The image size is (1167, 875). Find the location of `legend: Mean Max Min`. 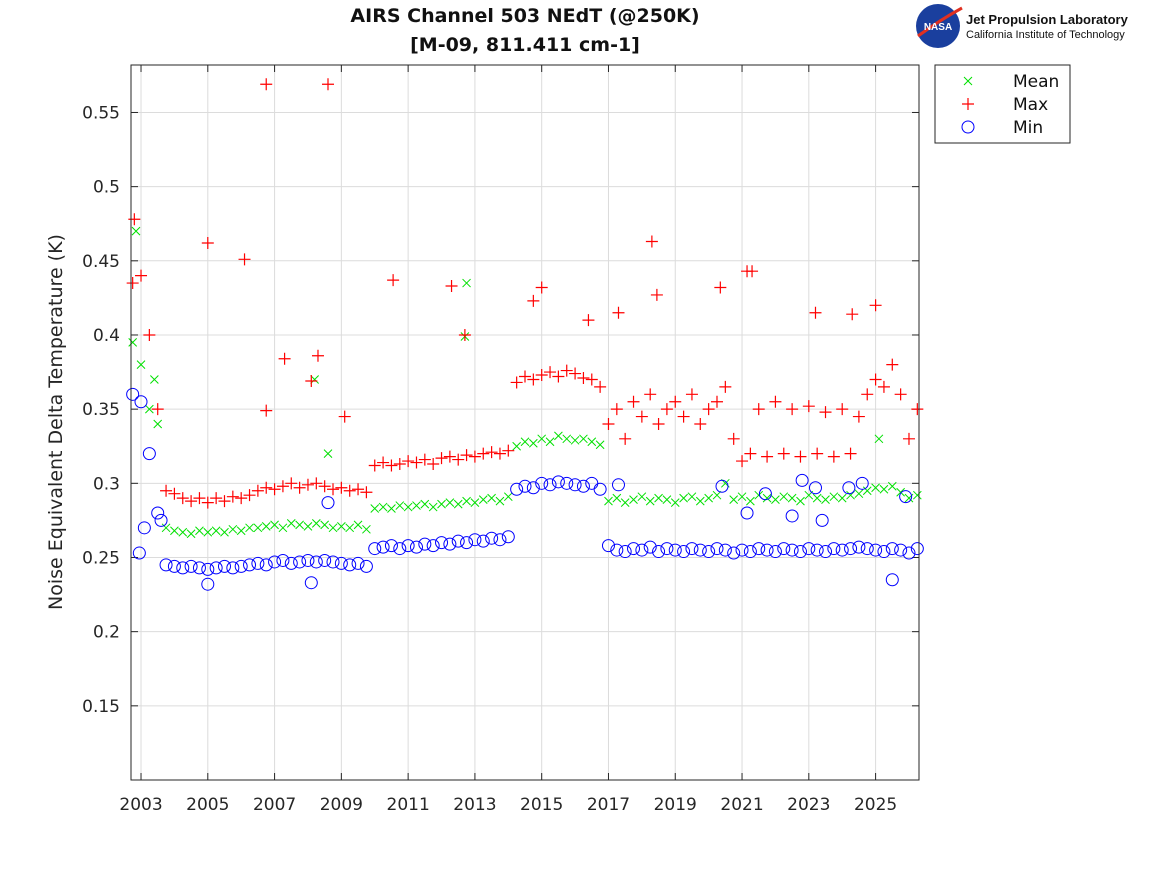

legend: Mean Max Min is located at coordinates (1002, 104).